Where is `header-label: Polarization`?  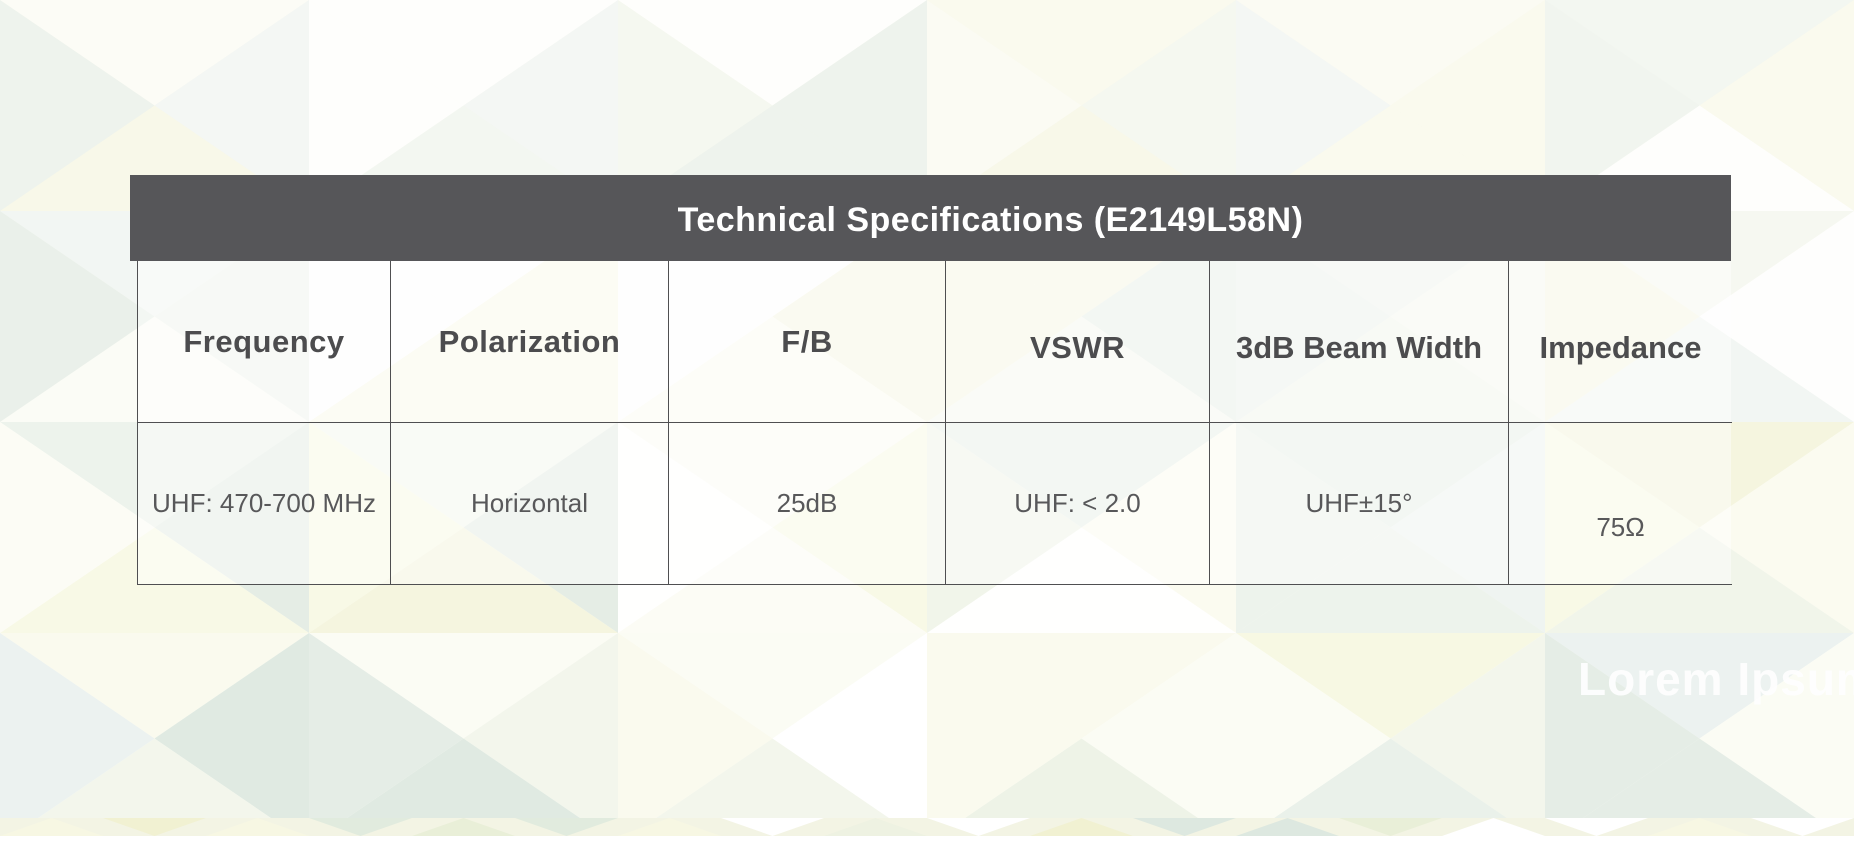
header-label: Polarization is located at coordinates (529, 341).